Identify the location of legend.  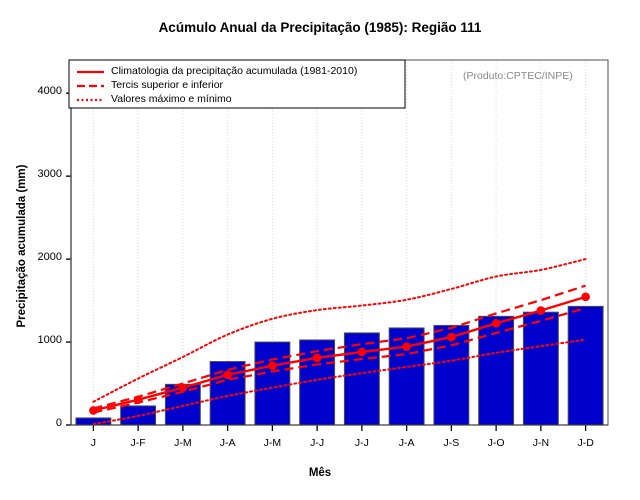
(237, 84).